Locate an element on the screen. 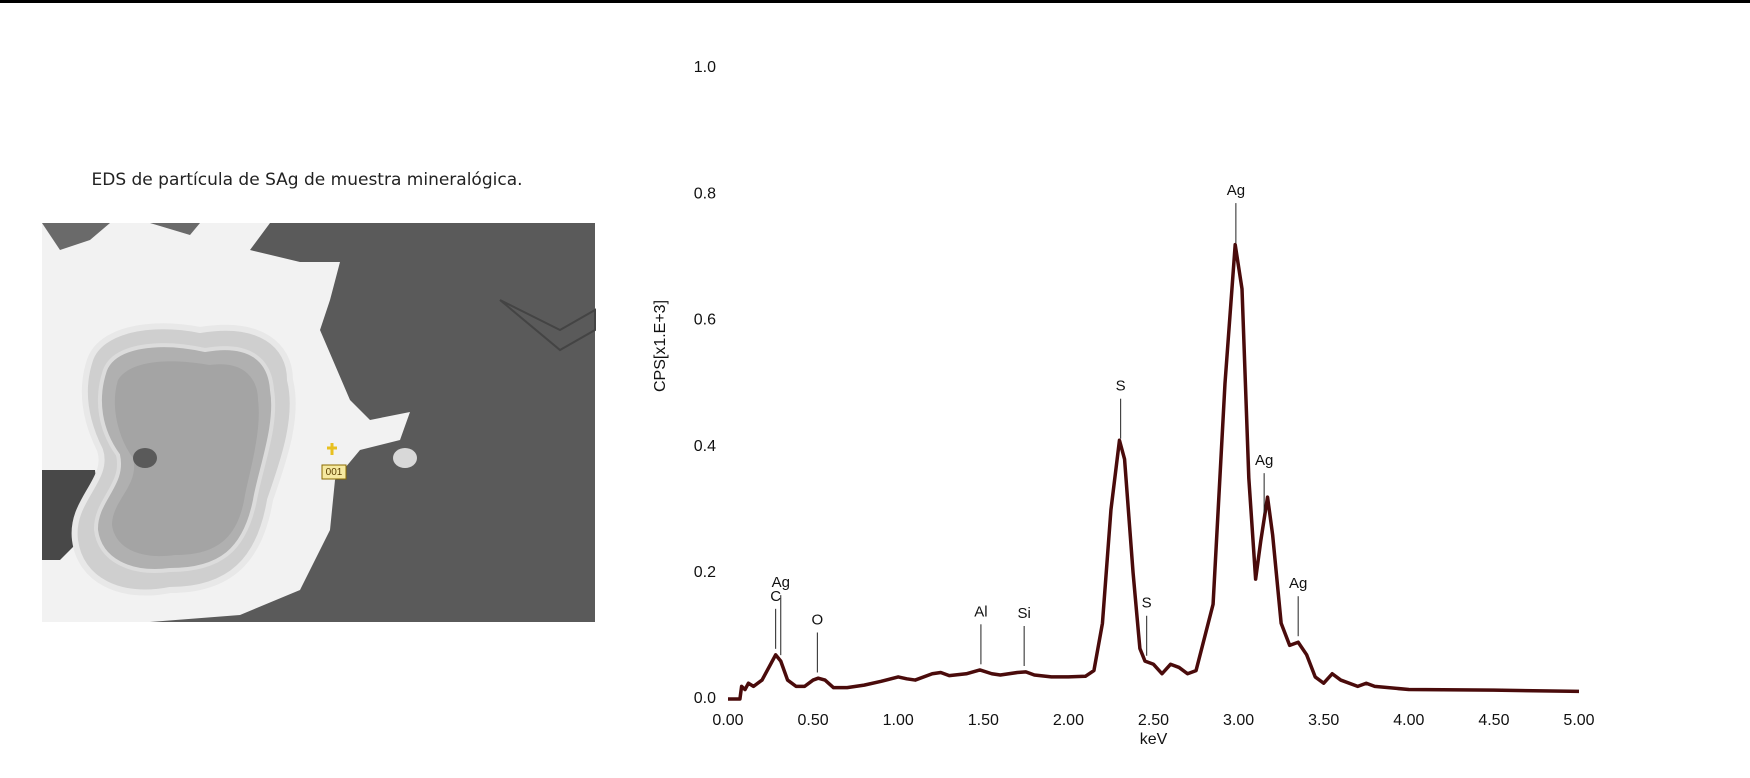 The height and width of the screenshot is (778, 1750). marker-label: 001 is located at coordinates (334, 472).